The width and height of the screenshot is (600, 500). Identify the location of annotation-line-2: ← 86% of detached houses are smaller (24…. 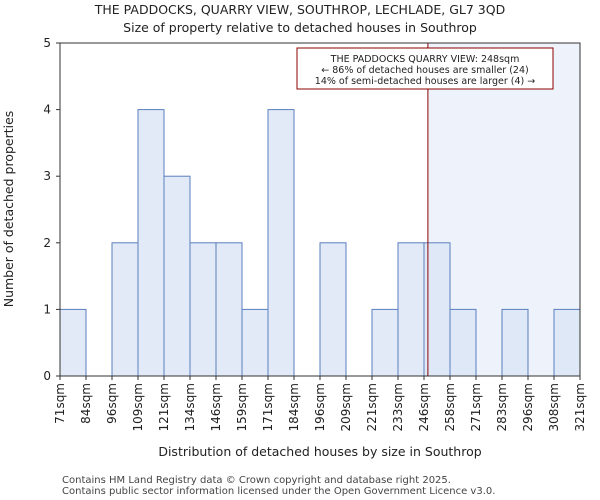
(424, 70).